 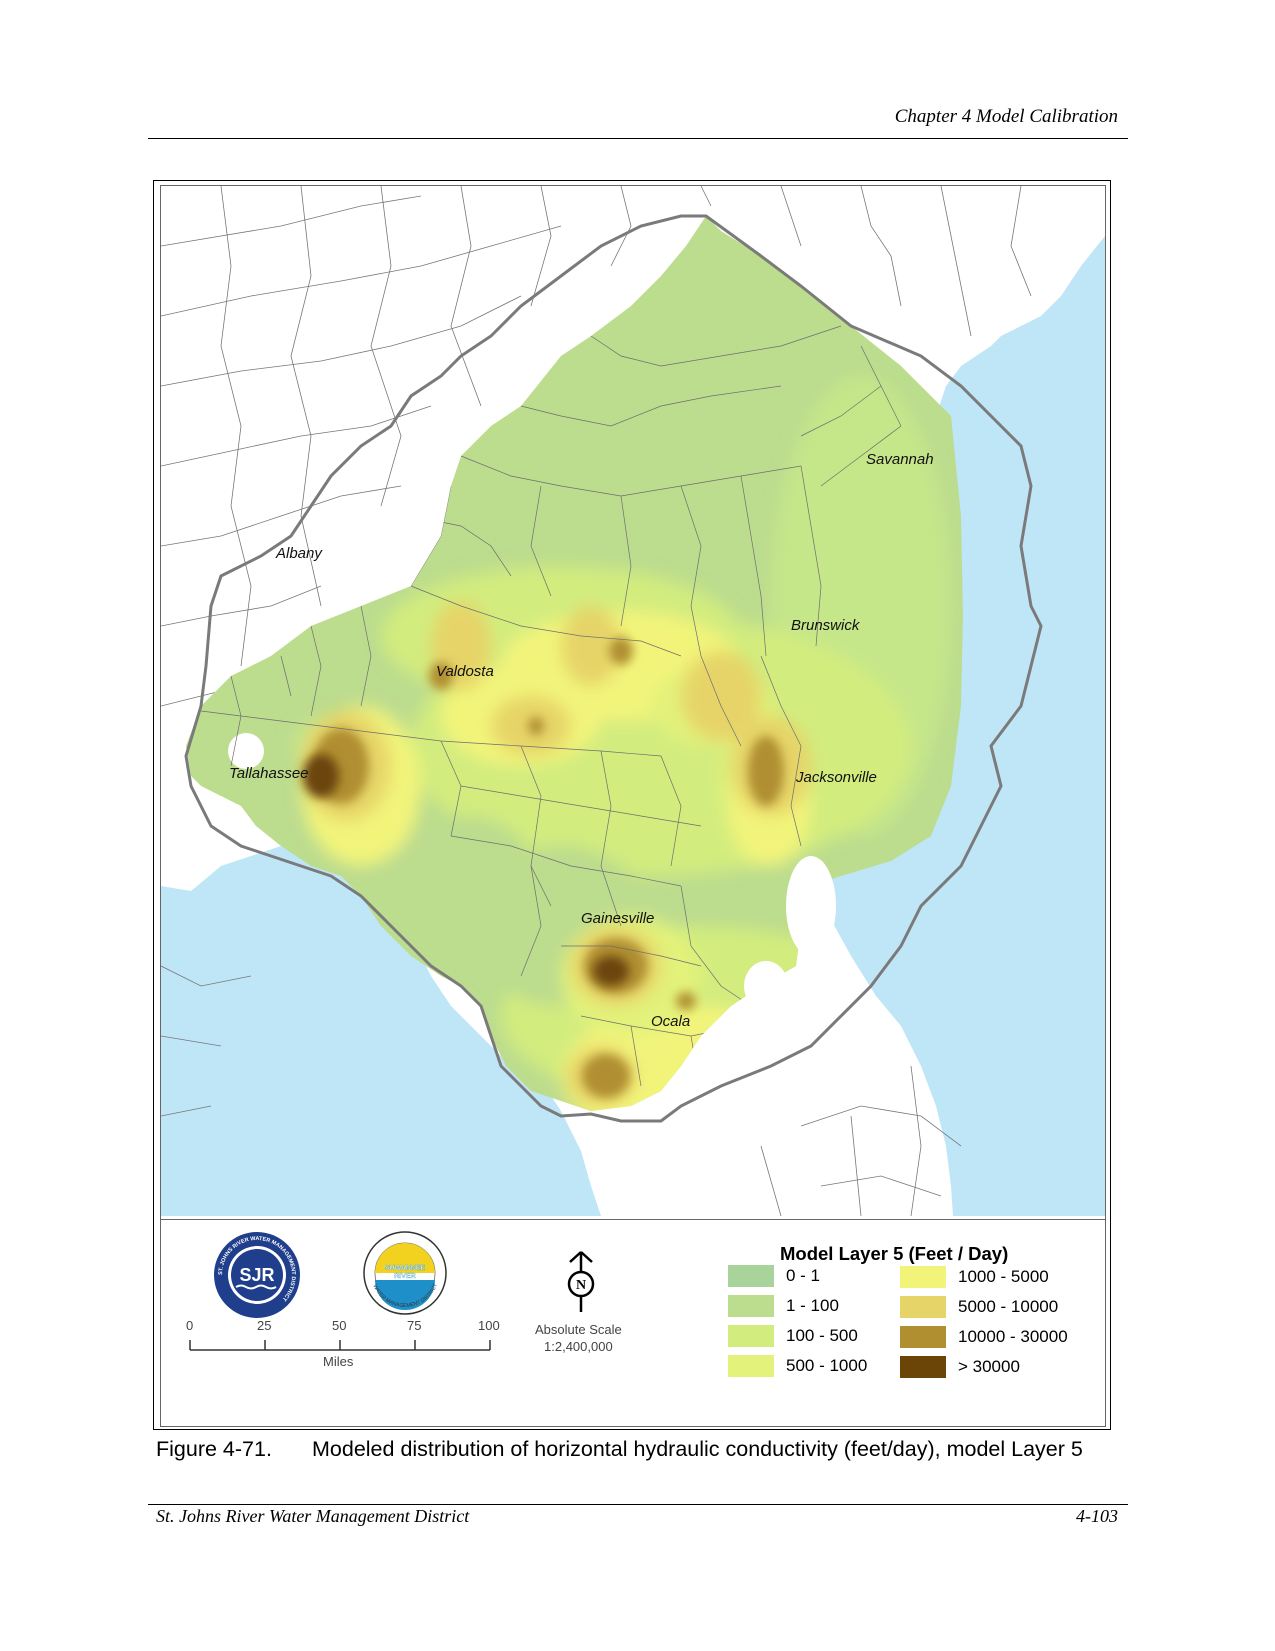 What do you see at coordinates (404, 1276) in the screenshot?
I see `srwmd-name-line2: RIVER` at bounding box center [404, 1276].